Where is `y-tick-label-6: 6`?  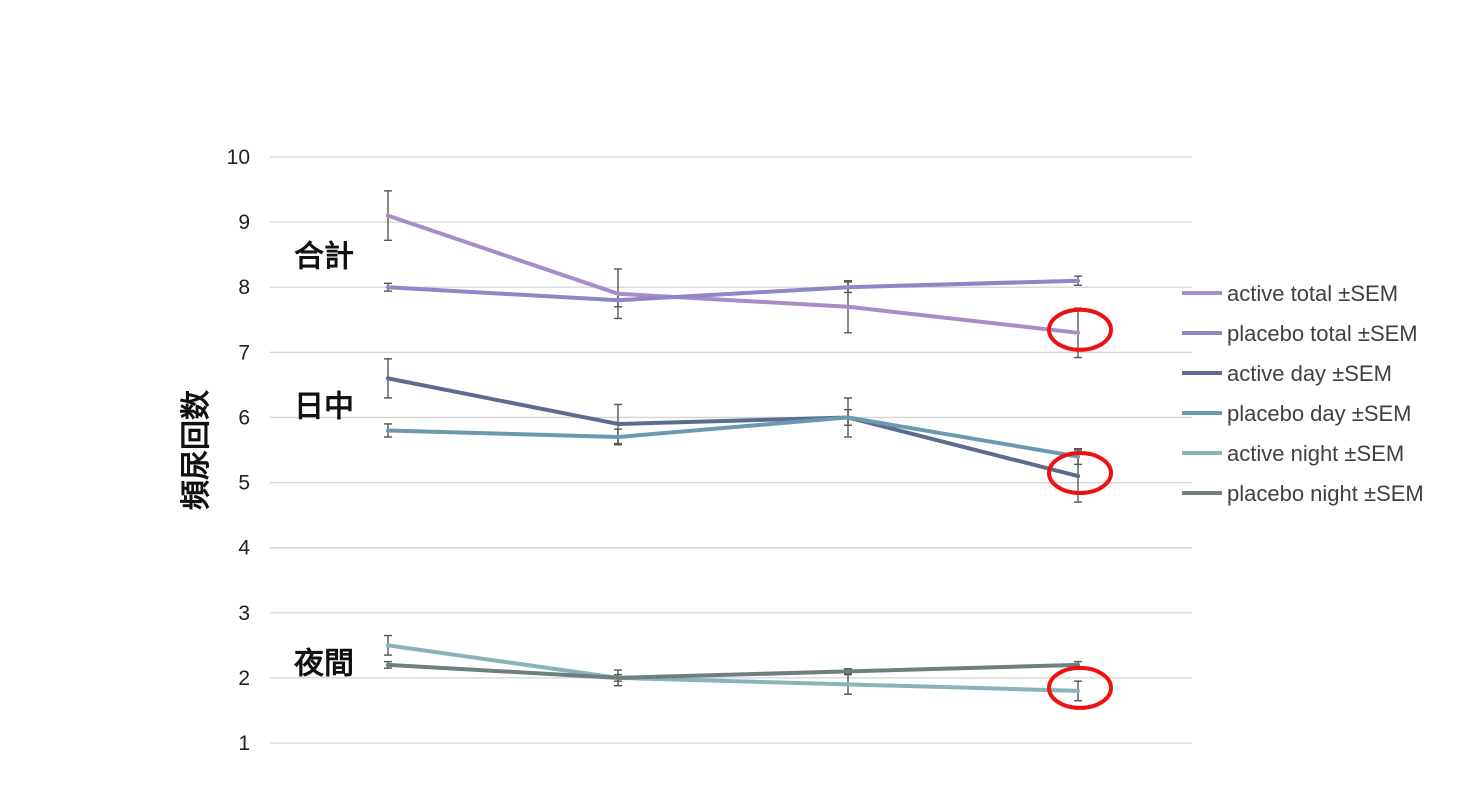
y-tick-label-6: 6 is located at coordinates (244, 417).